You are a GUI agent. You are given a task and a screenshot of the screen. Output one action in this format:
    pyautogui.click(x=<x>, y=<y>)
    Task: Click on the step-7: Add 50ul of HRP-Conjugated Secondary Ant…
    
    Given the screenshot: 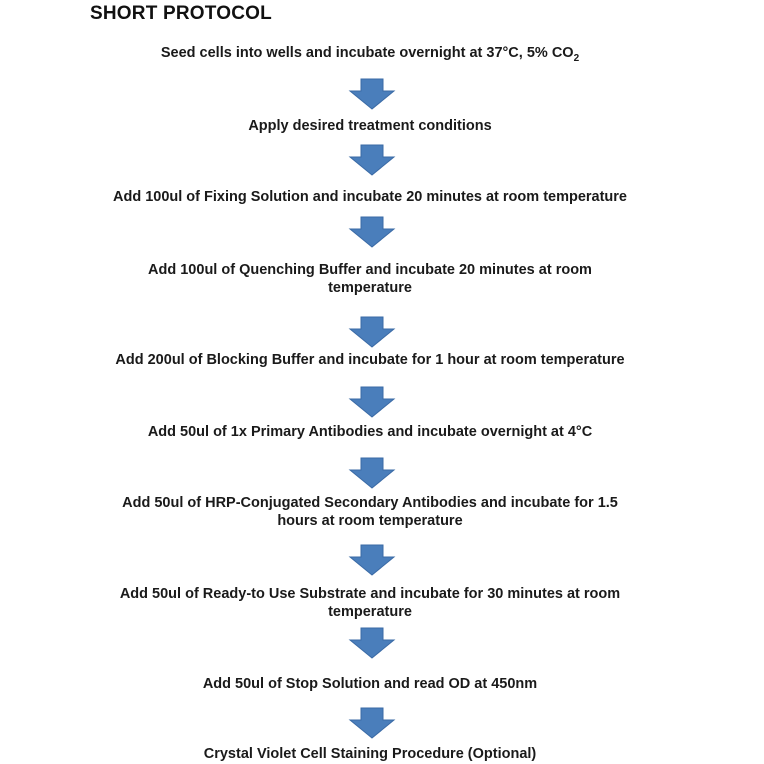 What is the action you would take?
    pyautogui.click(x=370, y=512)
    